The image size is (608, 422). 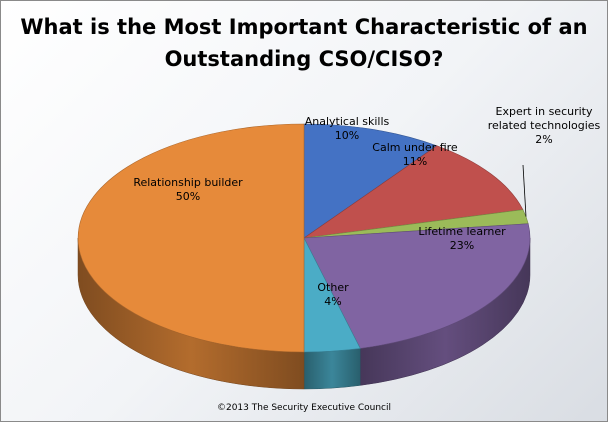 I want to click on slice-label-4: Other 4%, so click(x=333, y=294).